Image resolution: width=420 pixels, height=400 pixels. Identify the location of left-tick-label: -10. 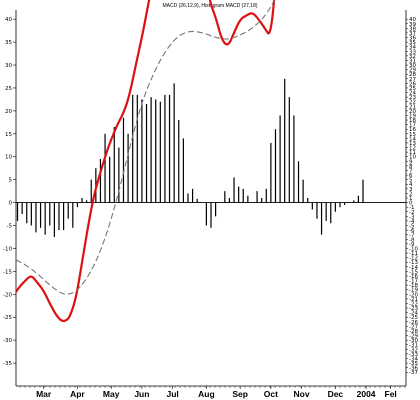
(7, 249).